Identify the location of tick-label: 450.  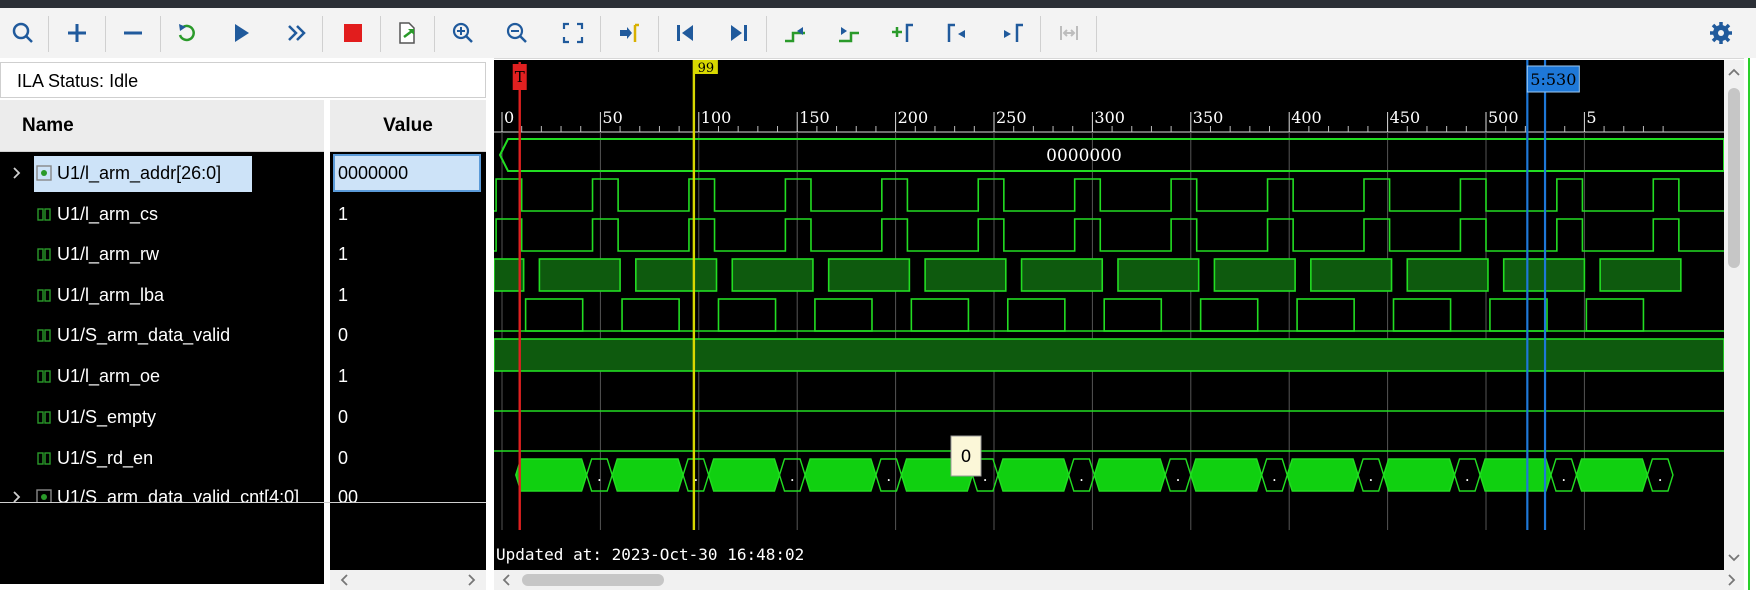
(1405, 117).